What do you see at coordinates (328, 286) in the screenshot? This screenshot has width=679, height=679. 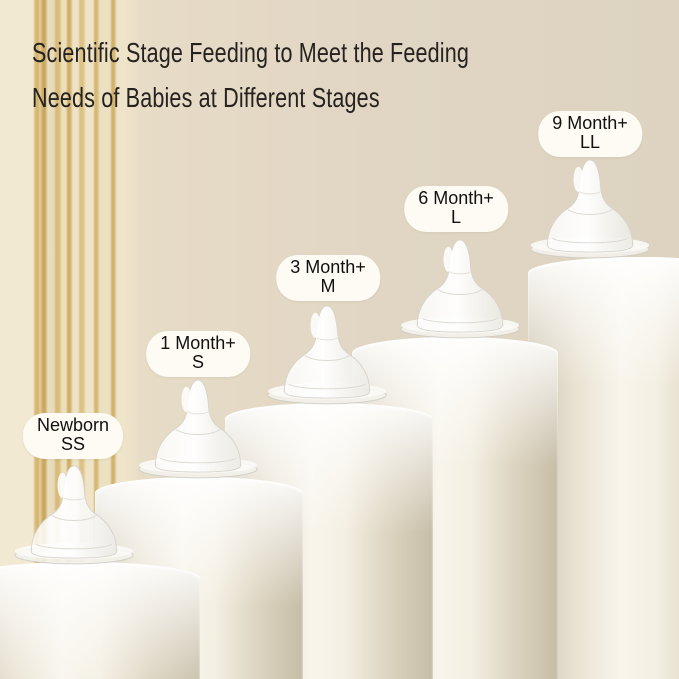 I see `stage-size-label: M` at bounding box center [328, 286].